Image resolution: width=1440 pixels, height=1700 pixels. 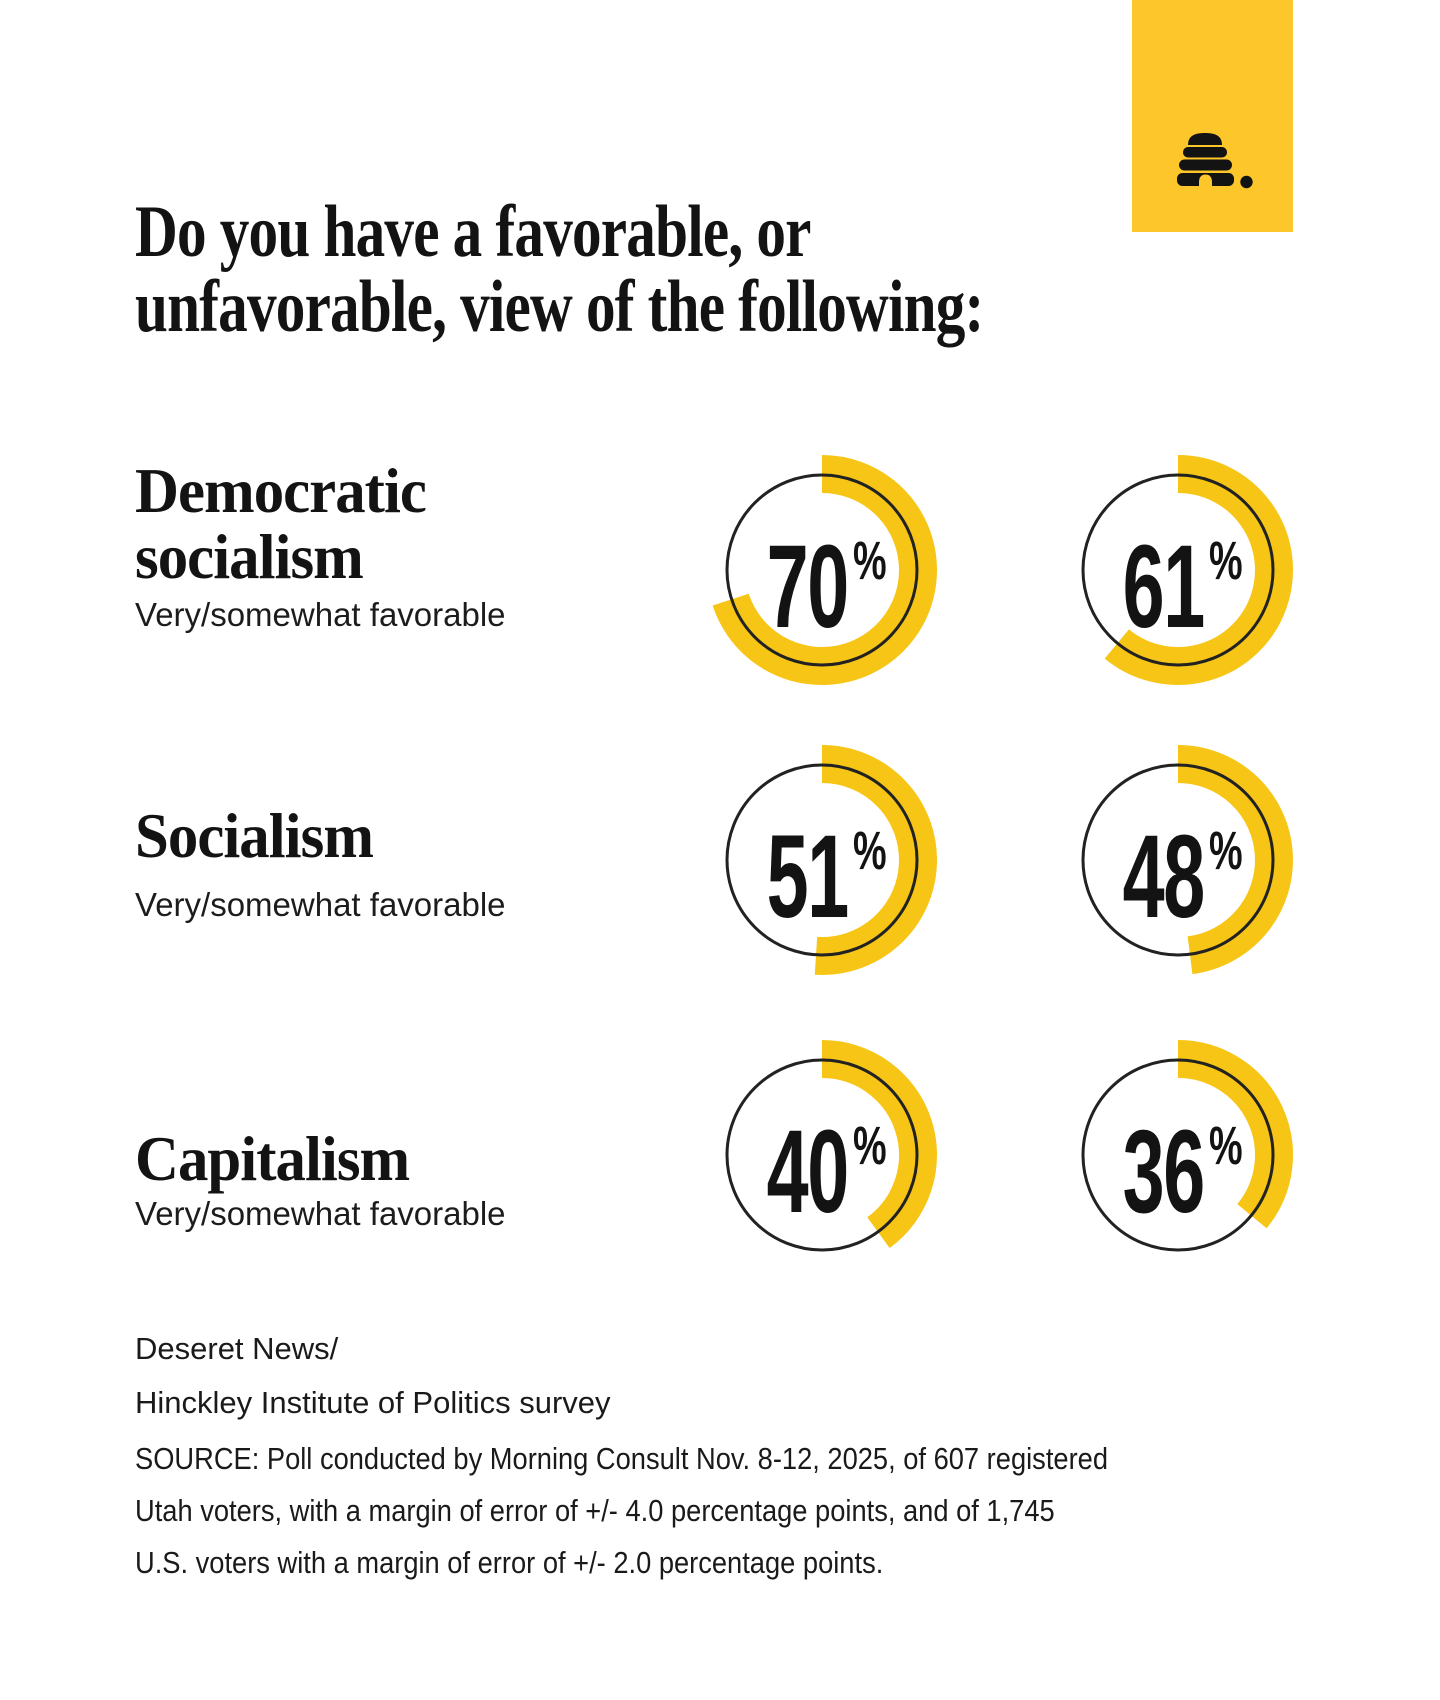 I want to click on donut-value: 51, so click(x=807, y=876).